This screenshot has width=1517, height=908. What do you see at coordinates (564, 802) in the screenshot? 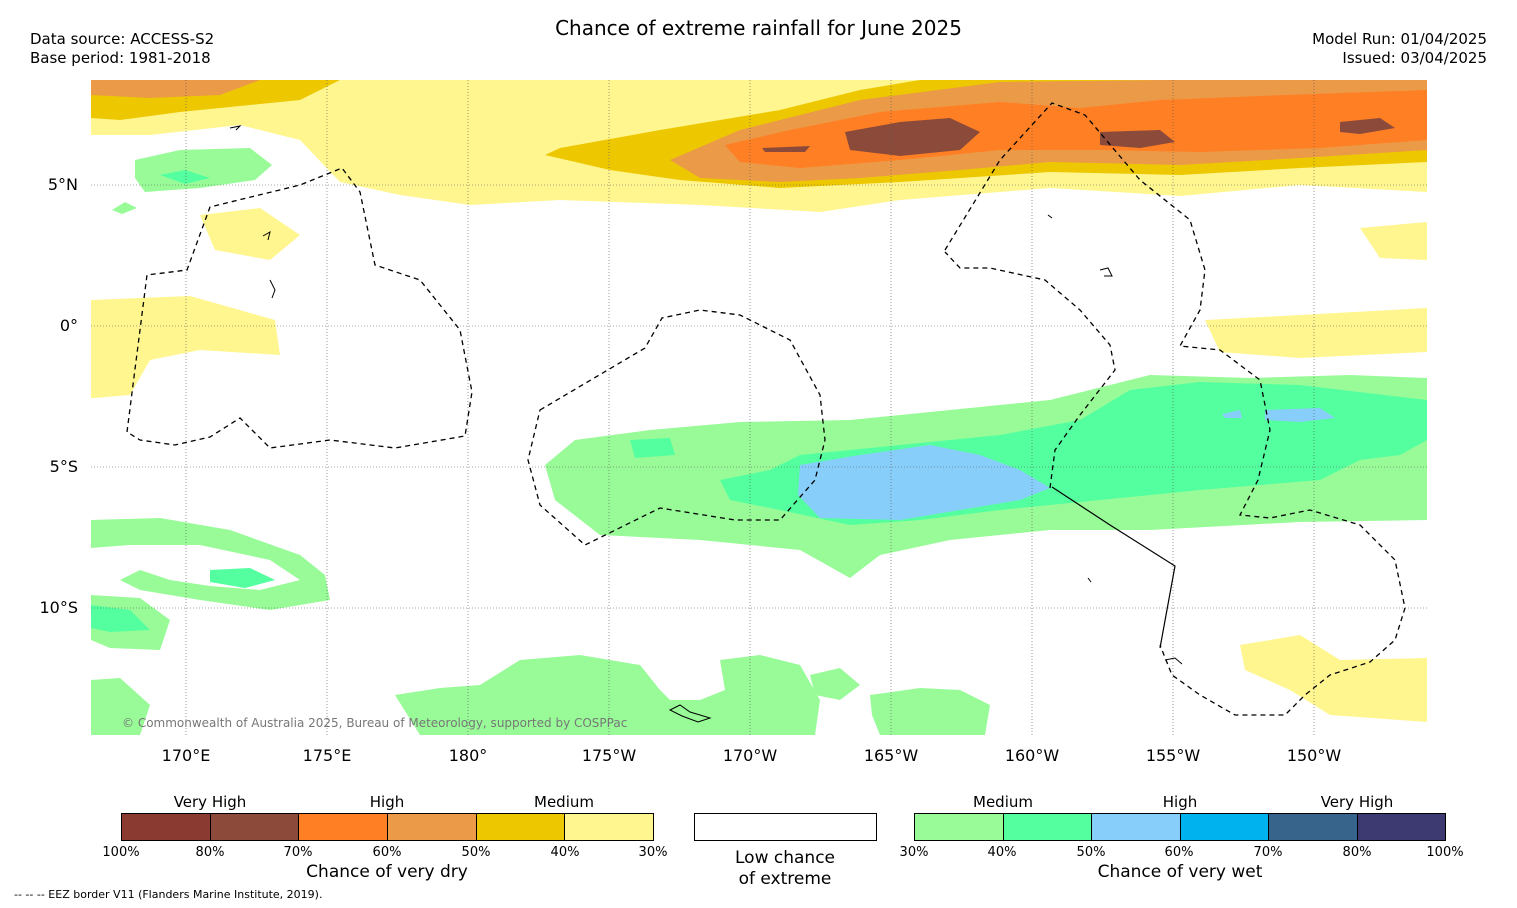
I see `dry-category-medium: Medium` at bounding box center [564, 802].